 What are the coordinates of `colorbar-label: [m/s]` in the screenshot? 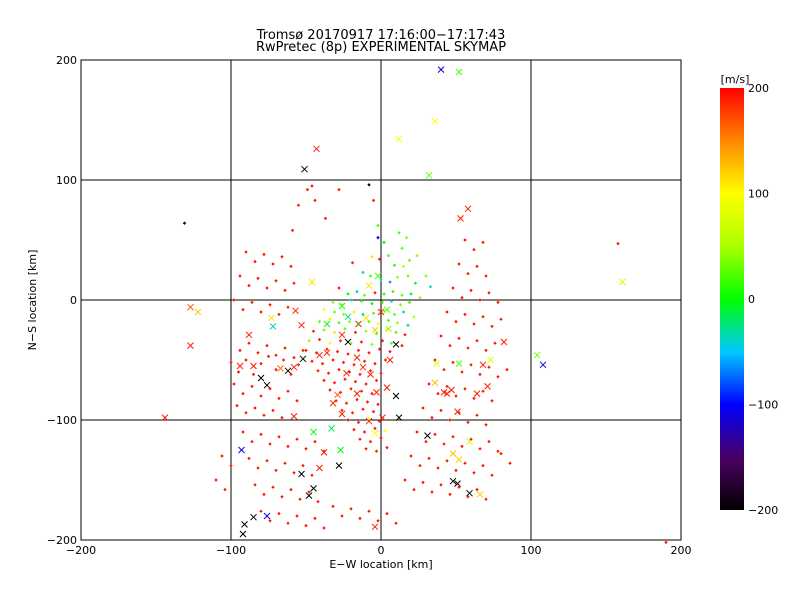 It's located at (735, 79).